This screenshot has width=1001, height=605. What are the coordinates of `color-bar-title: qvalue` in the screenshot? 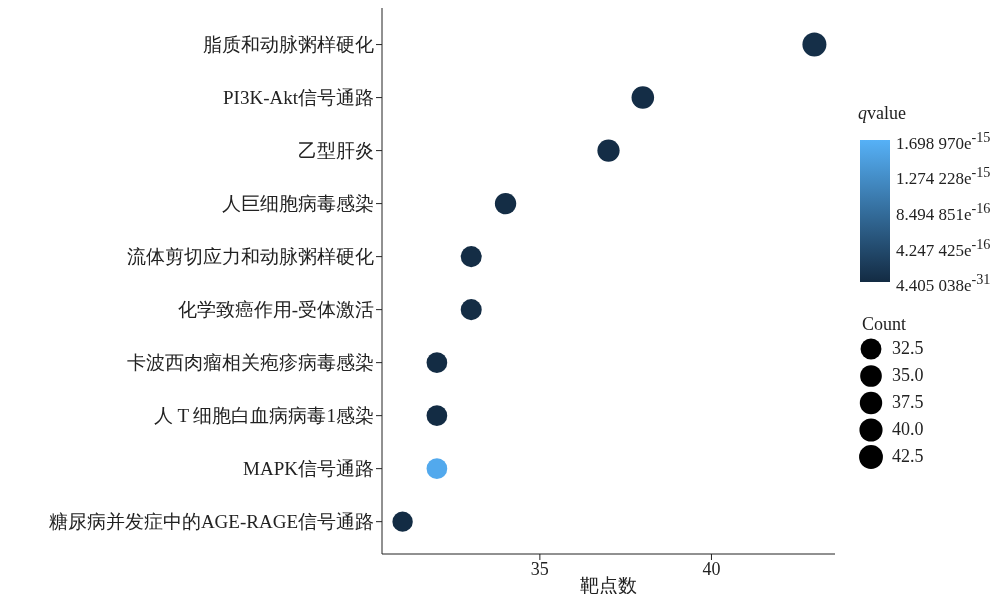 It's located at (882, 113).